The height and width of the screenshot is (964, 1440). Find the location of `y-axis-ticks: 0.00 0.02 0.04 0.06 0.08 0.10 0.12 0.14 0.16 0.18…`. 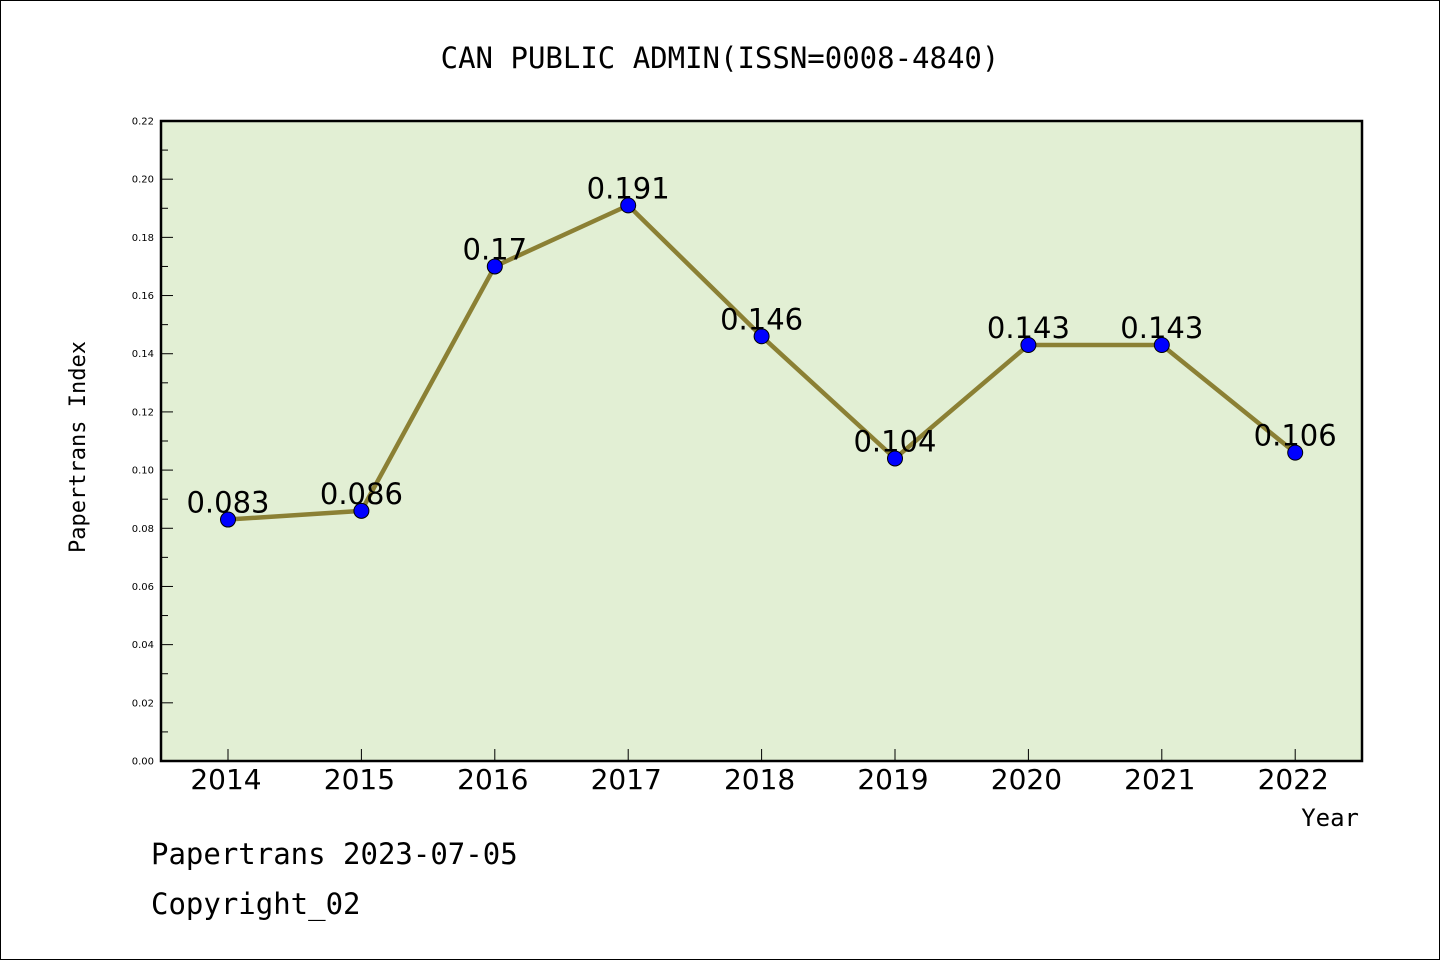

y-axis-ticks: 0.00 0.02 0.04 0.06 0.08 0.10 0.12 0.14 0.16 0.18… is located at coordinates (152, 442).